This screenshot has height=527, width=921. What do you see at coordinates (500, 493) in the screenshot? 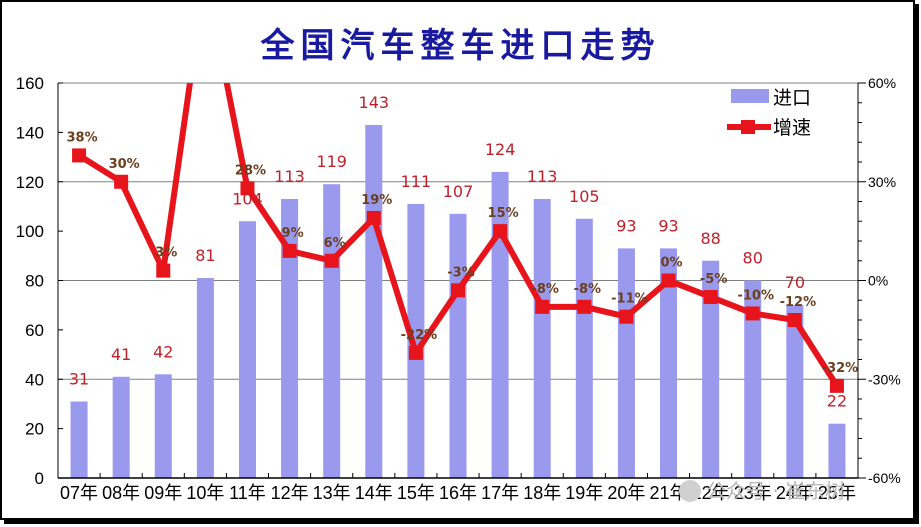
I see `x-axis-category-label: 17年` at bounding box center [500, 493].